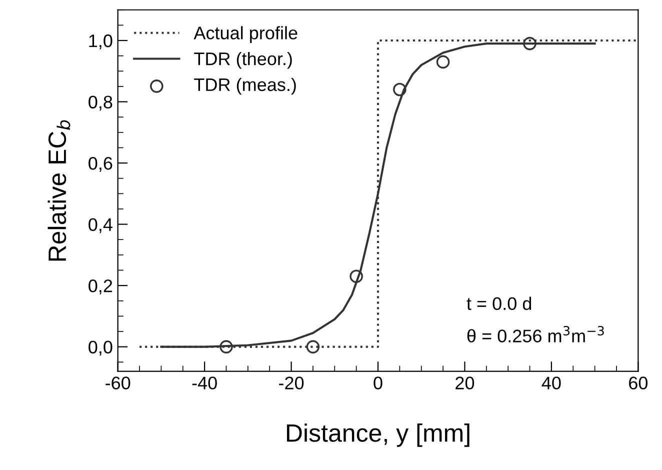  I want to click on annotation: θ = 0.256 m$^{3}$m$^{−3}$, so click(535, 334).